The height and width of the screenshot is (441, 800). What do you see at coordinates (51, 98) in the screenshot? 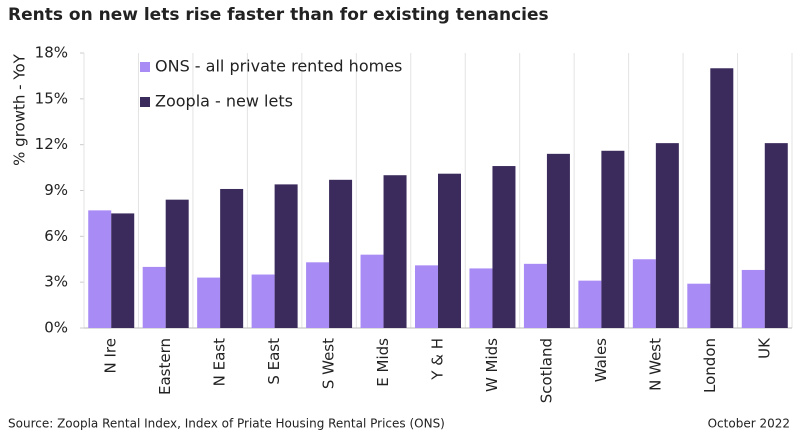
I see `y-tick-label: 15%` at bounding box center [51, 98].